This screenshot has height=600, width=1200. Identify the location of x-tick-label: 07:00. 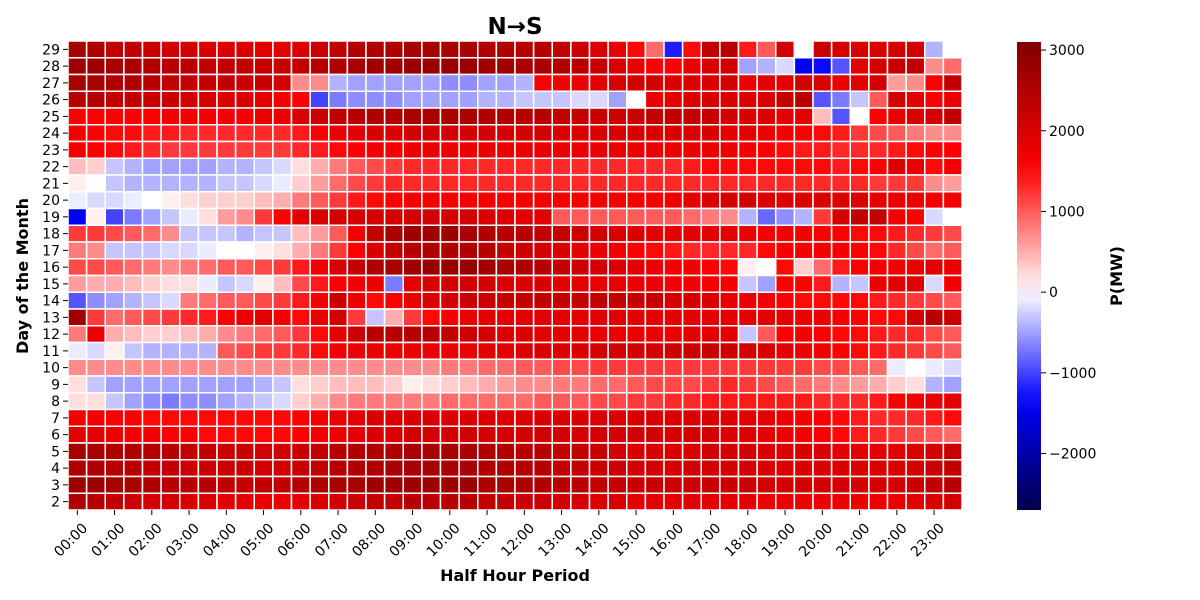
(332, 540).